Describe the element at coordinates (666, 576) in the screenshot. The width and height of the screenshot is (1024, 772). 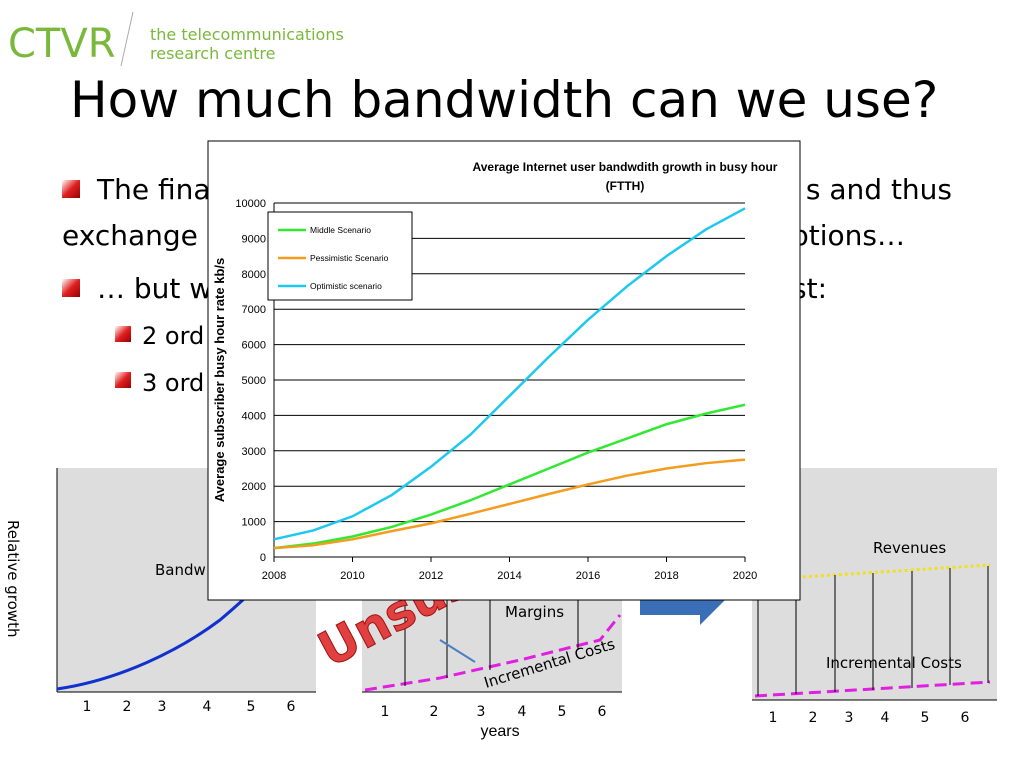
I see `x-tick-label: 2018` at that location.